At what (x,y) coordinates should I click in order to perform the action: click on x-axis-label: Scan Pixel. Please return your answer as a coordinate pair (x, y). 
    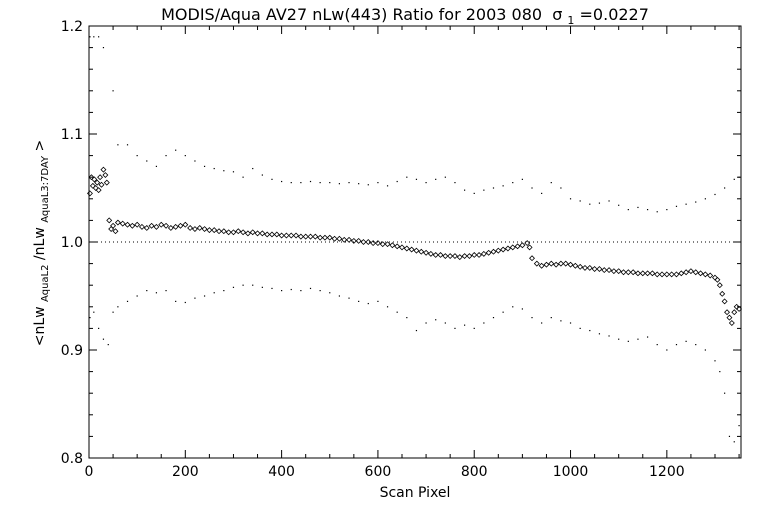
    Looking at the image, I should click on (415, 493).